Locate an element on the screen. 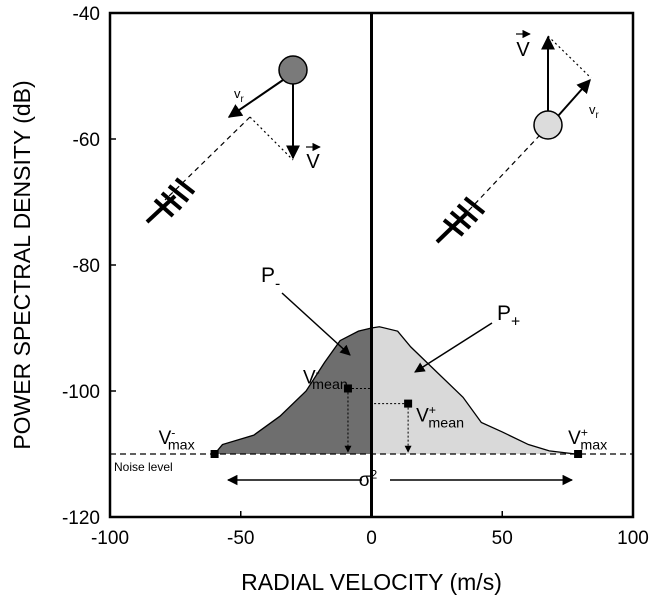 This screenshot has width=659, height=603. x-tick-label: -100 is located at coordinates (110, 538).